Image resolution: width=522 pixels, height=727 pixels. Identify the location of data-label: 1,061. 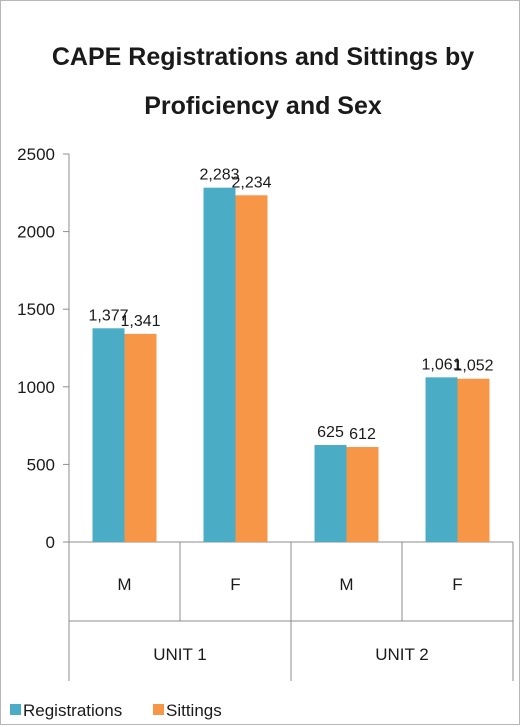
(441, 364).